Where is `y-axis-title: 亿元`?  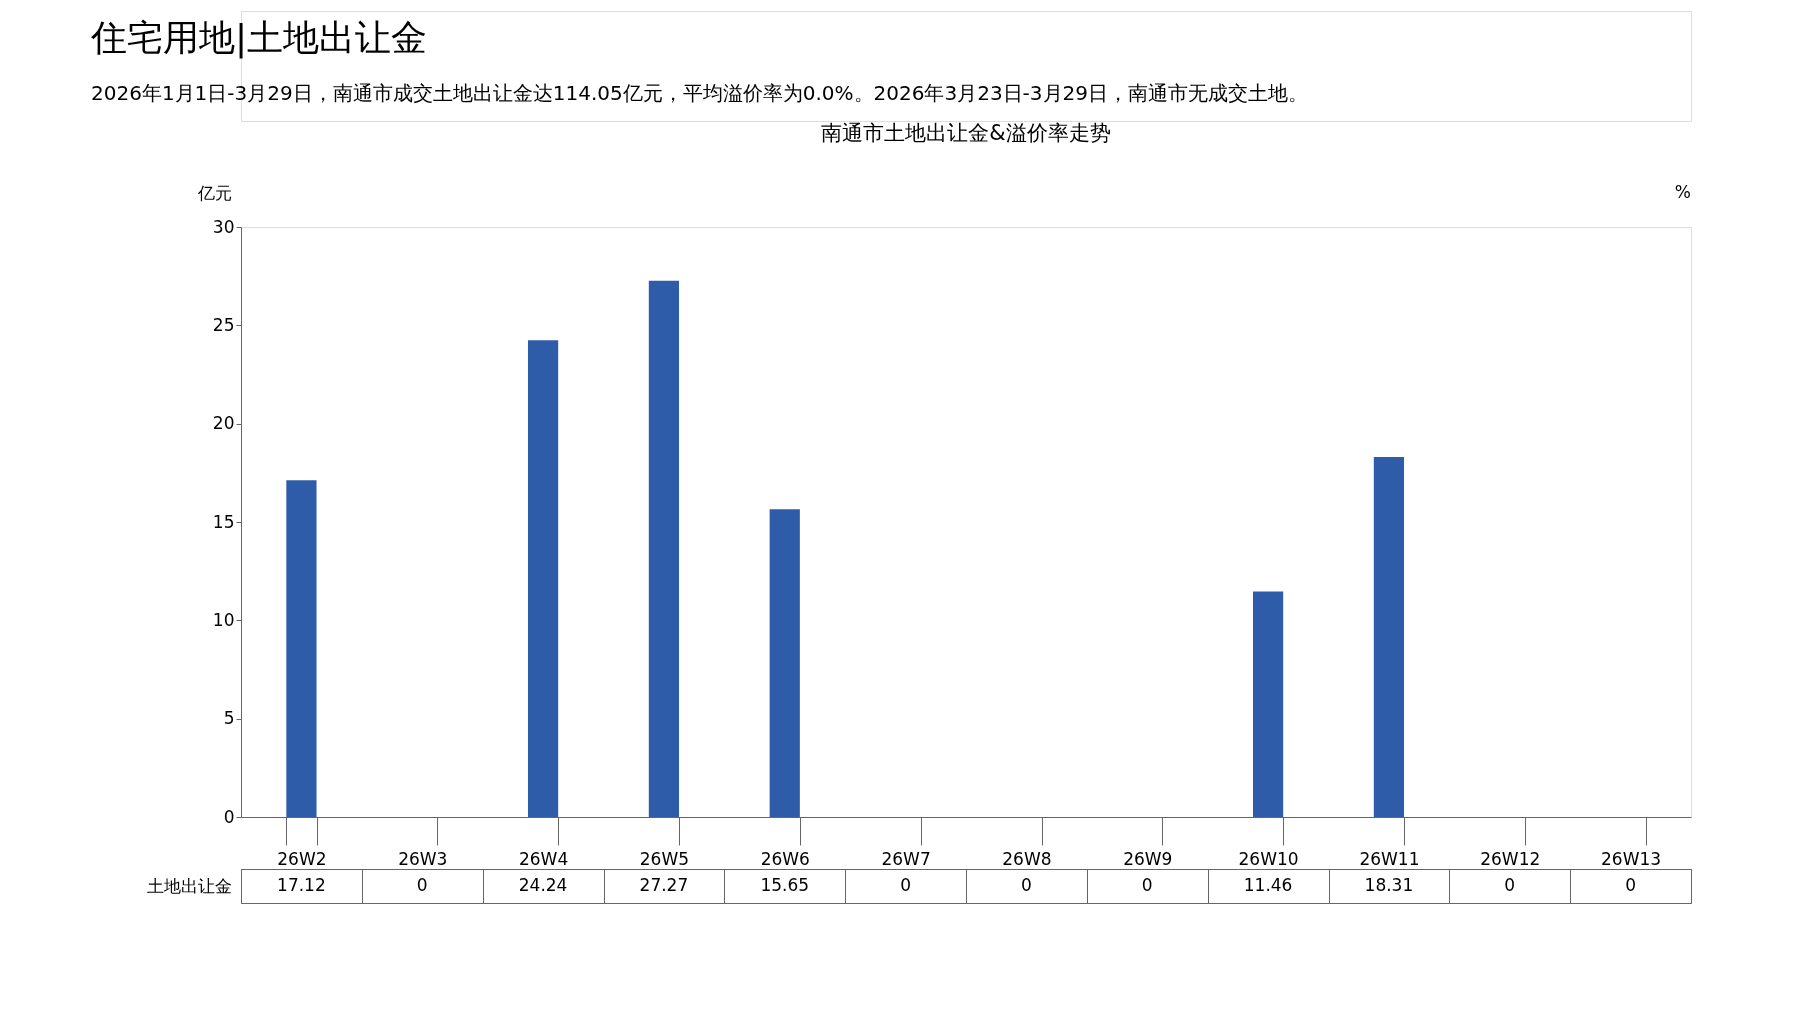 y-axis-title: 亿元 is located at coordinates (214, 192).